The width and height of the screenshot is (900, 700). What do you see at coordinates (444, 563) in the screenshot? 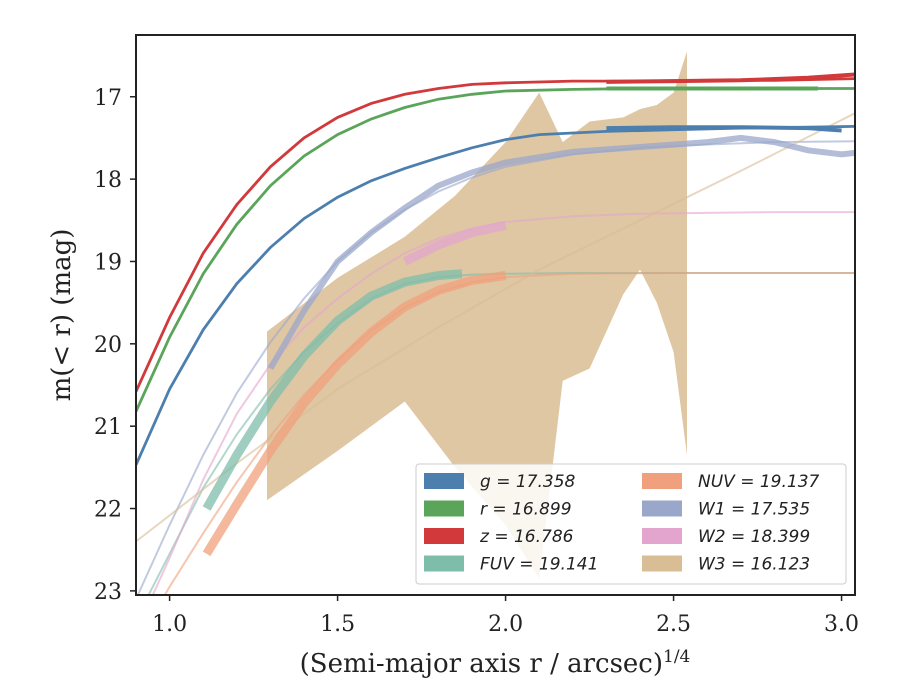
I see `legend-swatch-fuv` at bounding box center [444, 563].